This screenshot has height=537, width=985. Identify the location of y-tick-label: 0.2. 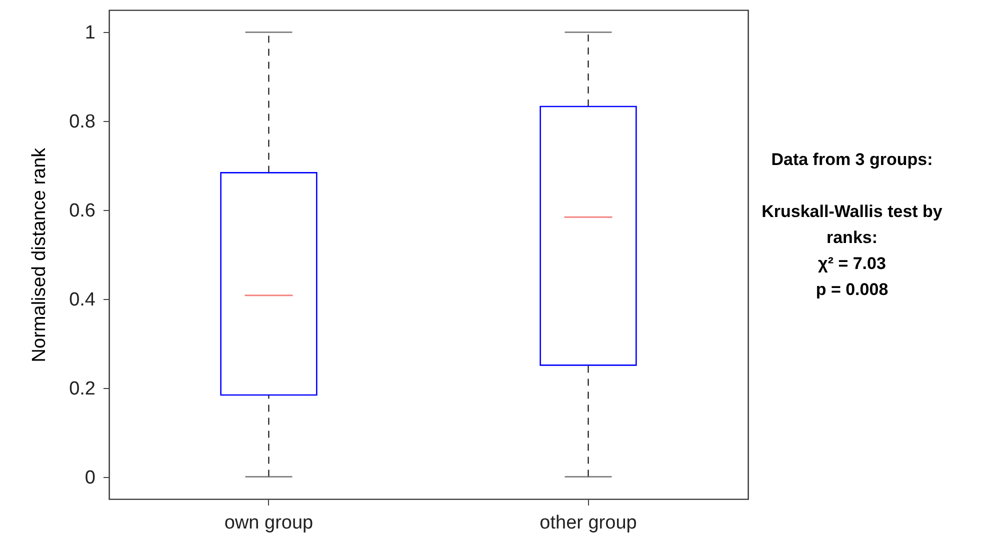
(82, 389).